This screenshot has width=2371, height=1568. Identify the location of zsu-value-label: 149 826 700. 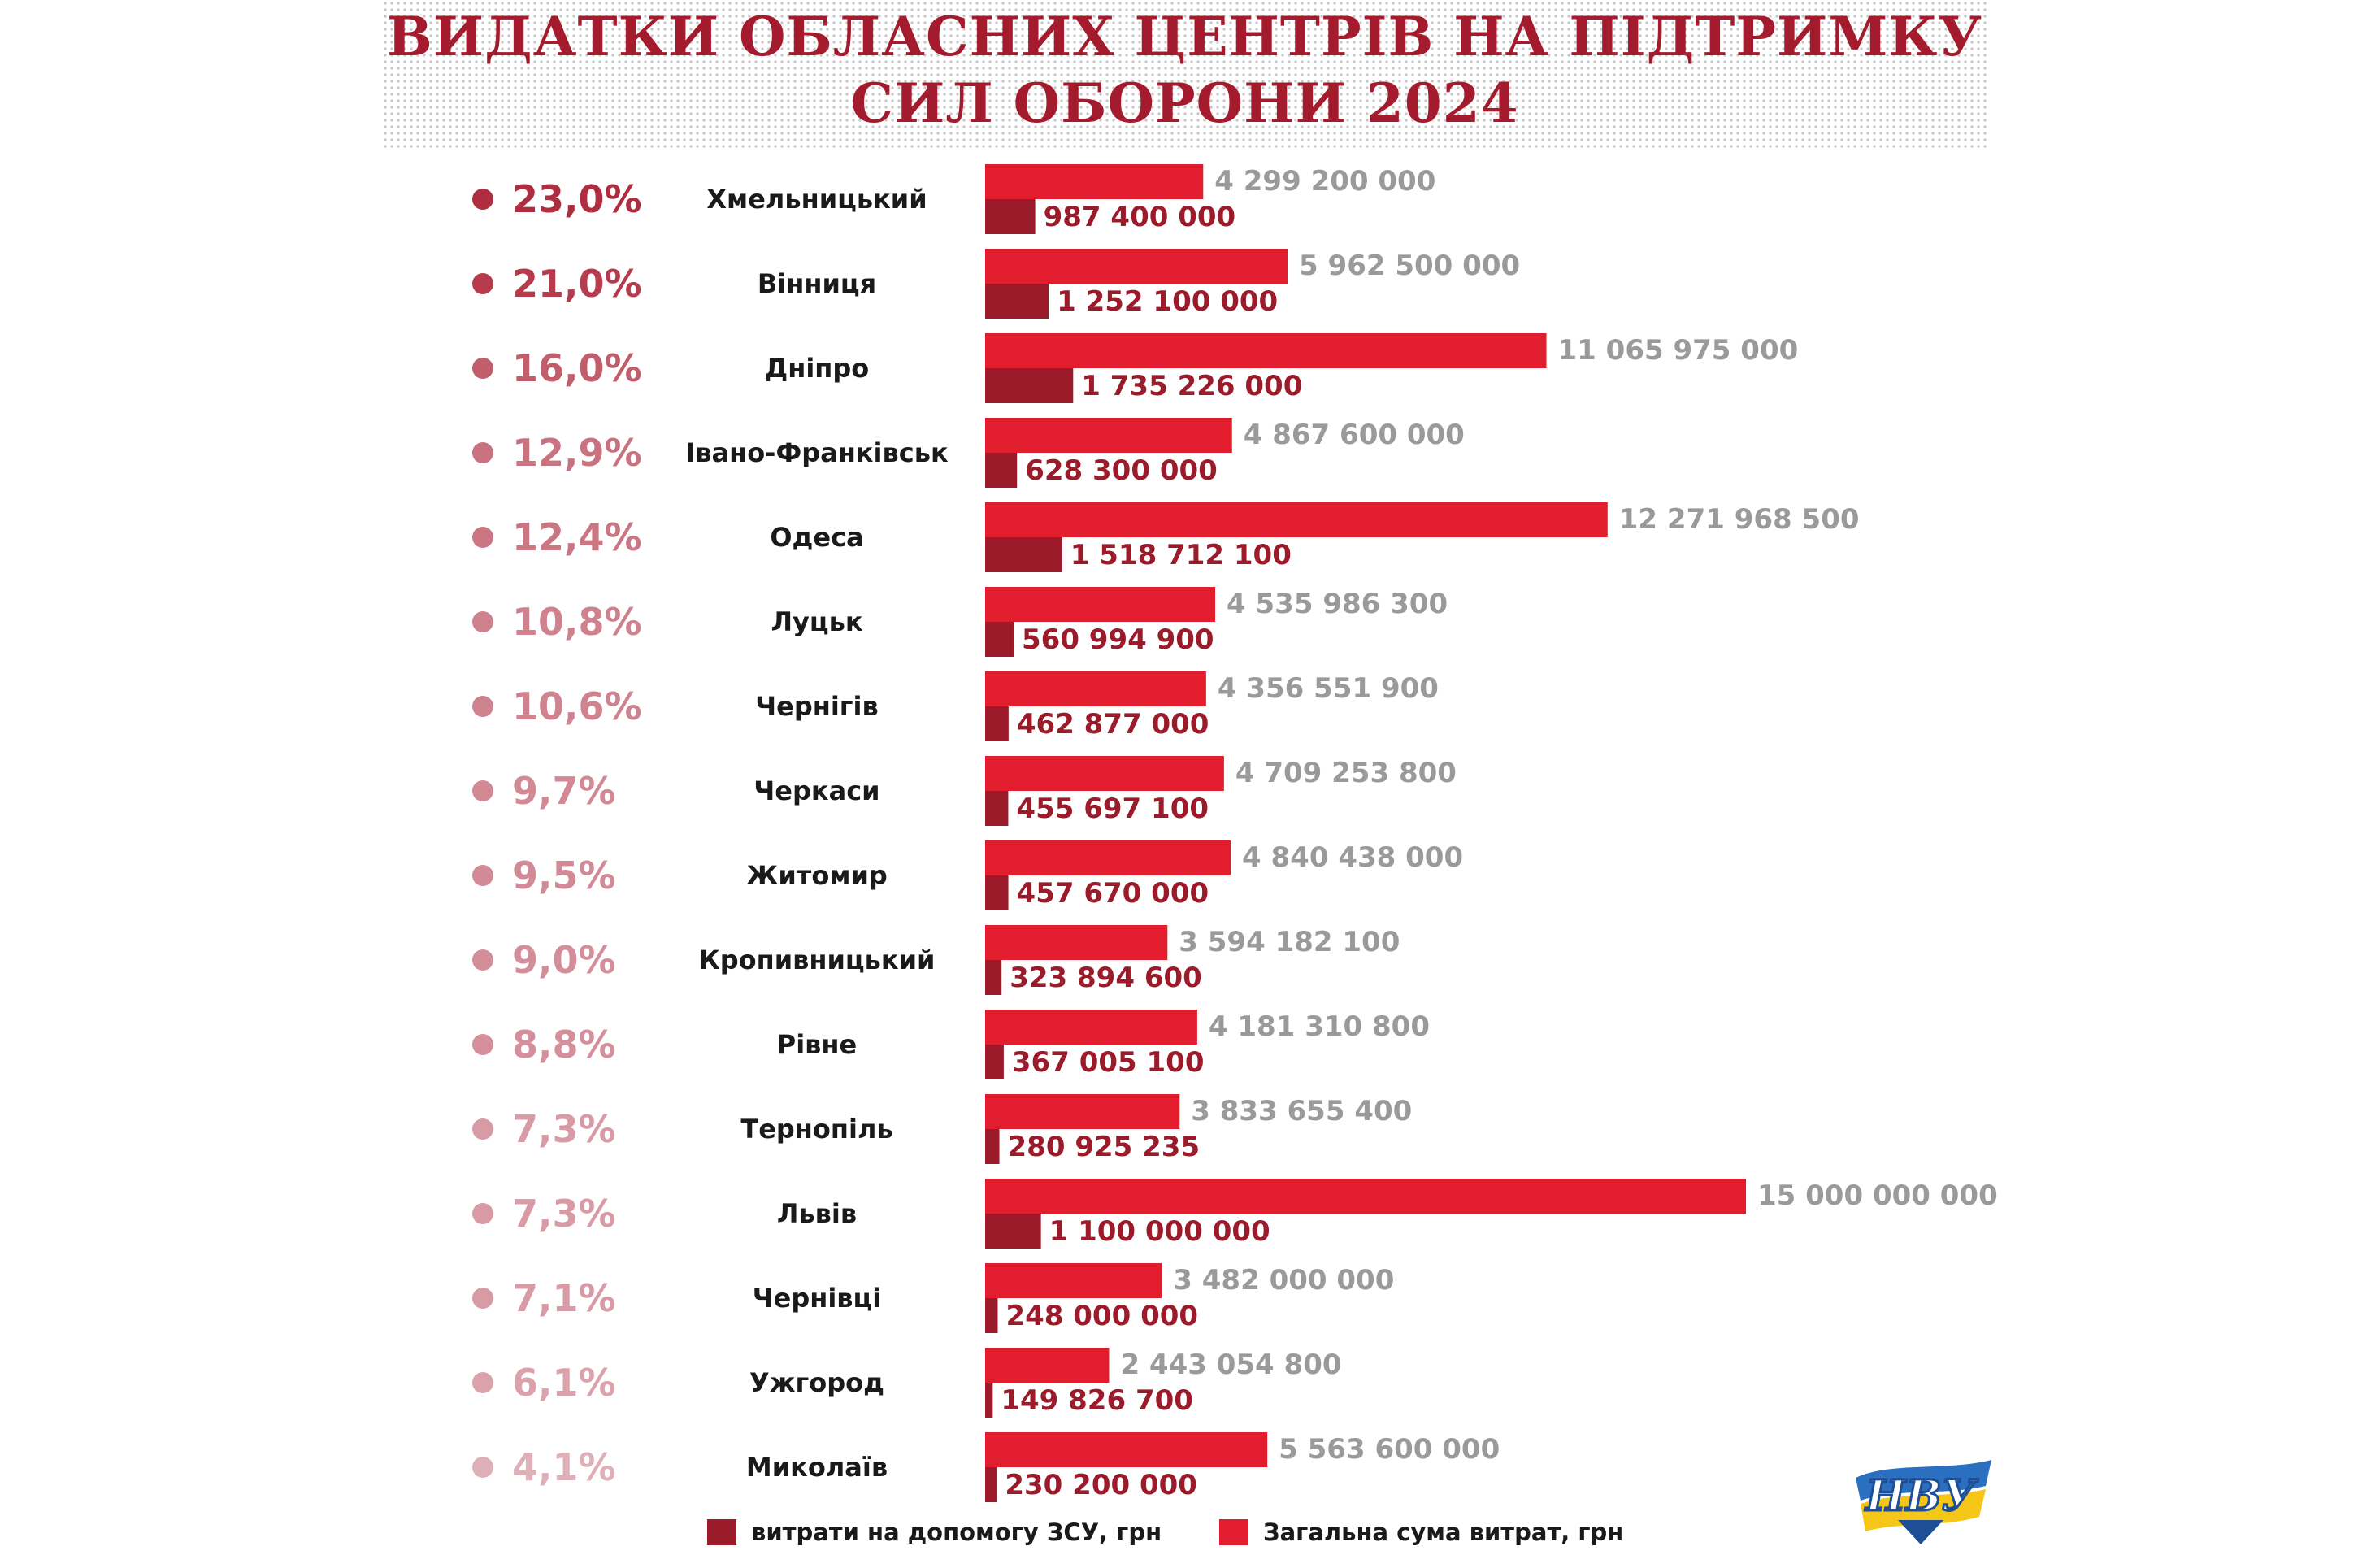
(1097, 1400).